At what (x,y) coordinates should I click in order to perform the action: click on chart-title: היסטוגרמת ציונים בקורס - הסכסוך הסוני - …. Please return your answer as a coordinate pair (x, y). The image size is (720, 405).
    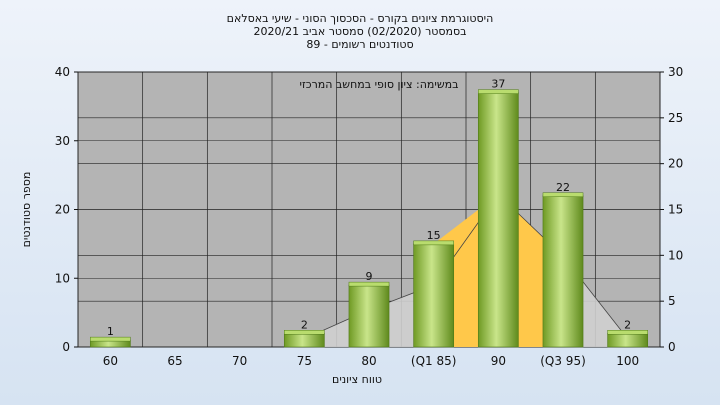
    Looking at the image, I should click on (360, 18).